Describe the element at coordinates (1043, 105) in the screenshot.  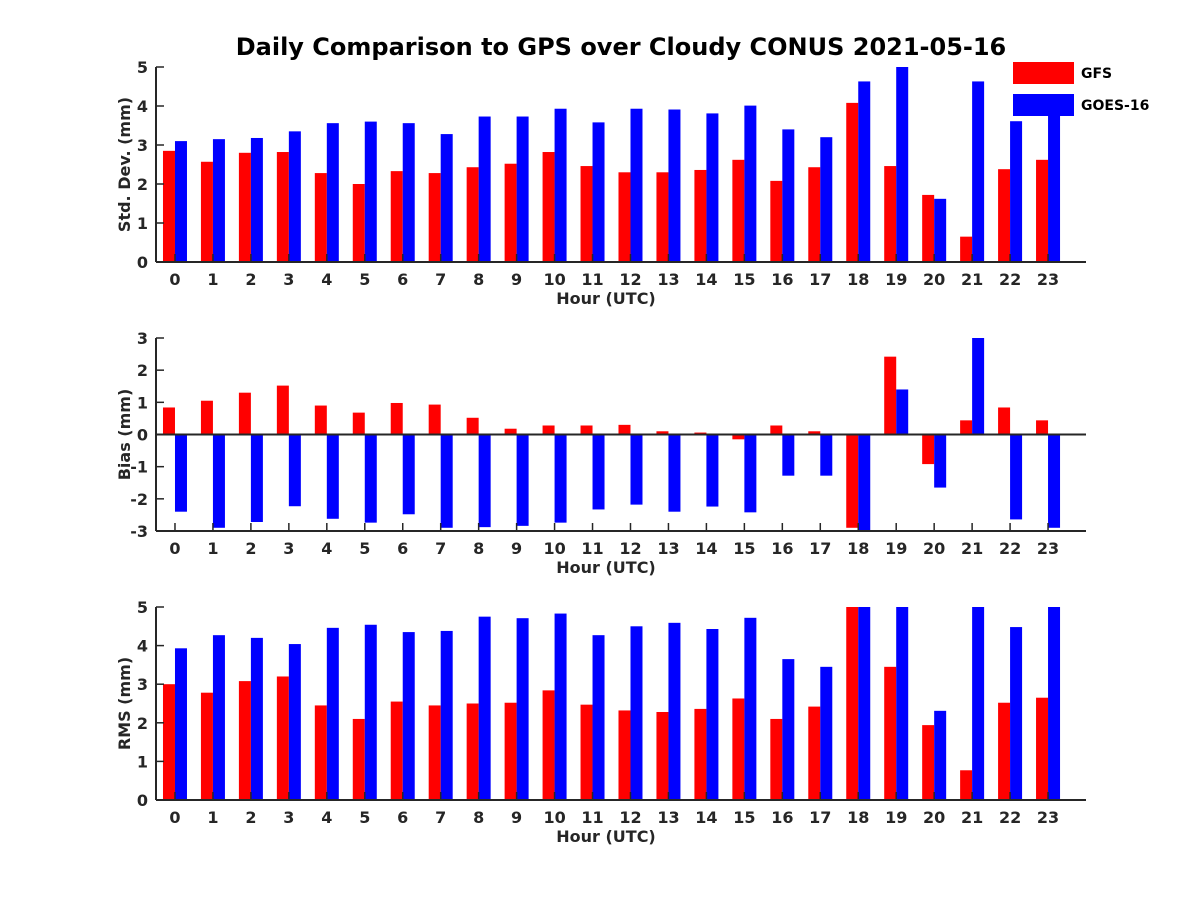
I see `legend-swatch` at that location.